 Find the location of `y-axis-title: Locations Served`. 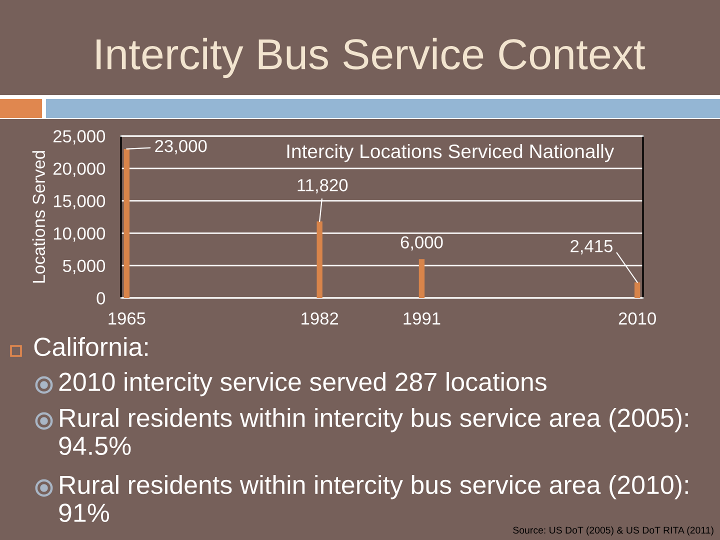

y-axis-title: Locations Served is located at coordinates (39, 217).